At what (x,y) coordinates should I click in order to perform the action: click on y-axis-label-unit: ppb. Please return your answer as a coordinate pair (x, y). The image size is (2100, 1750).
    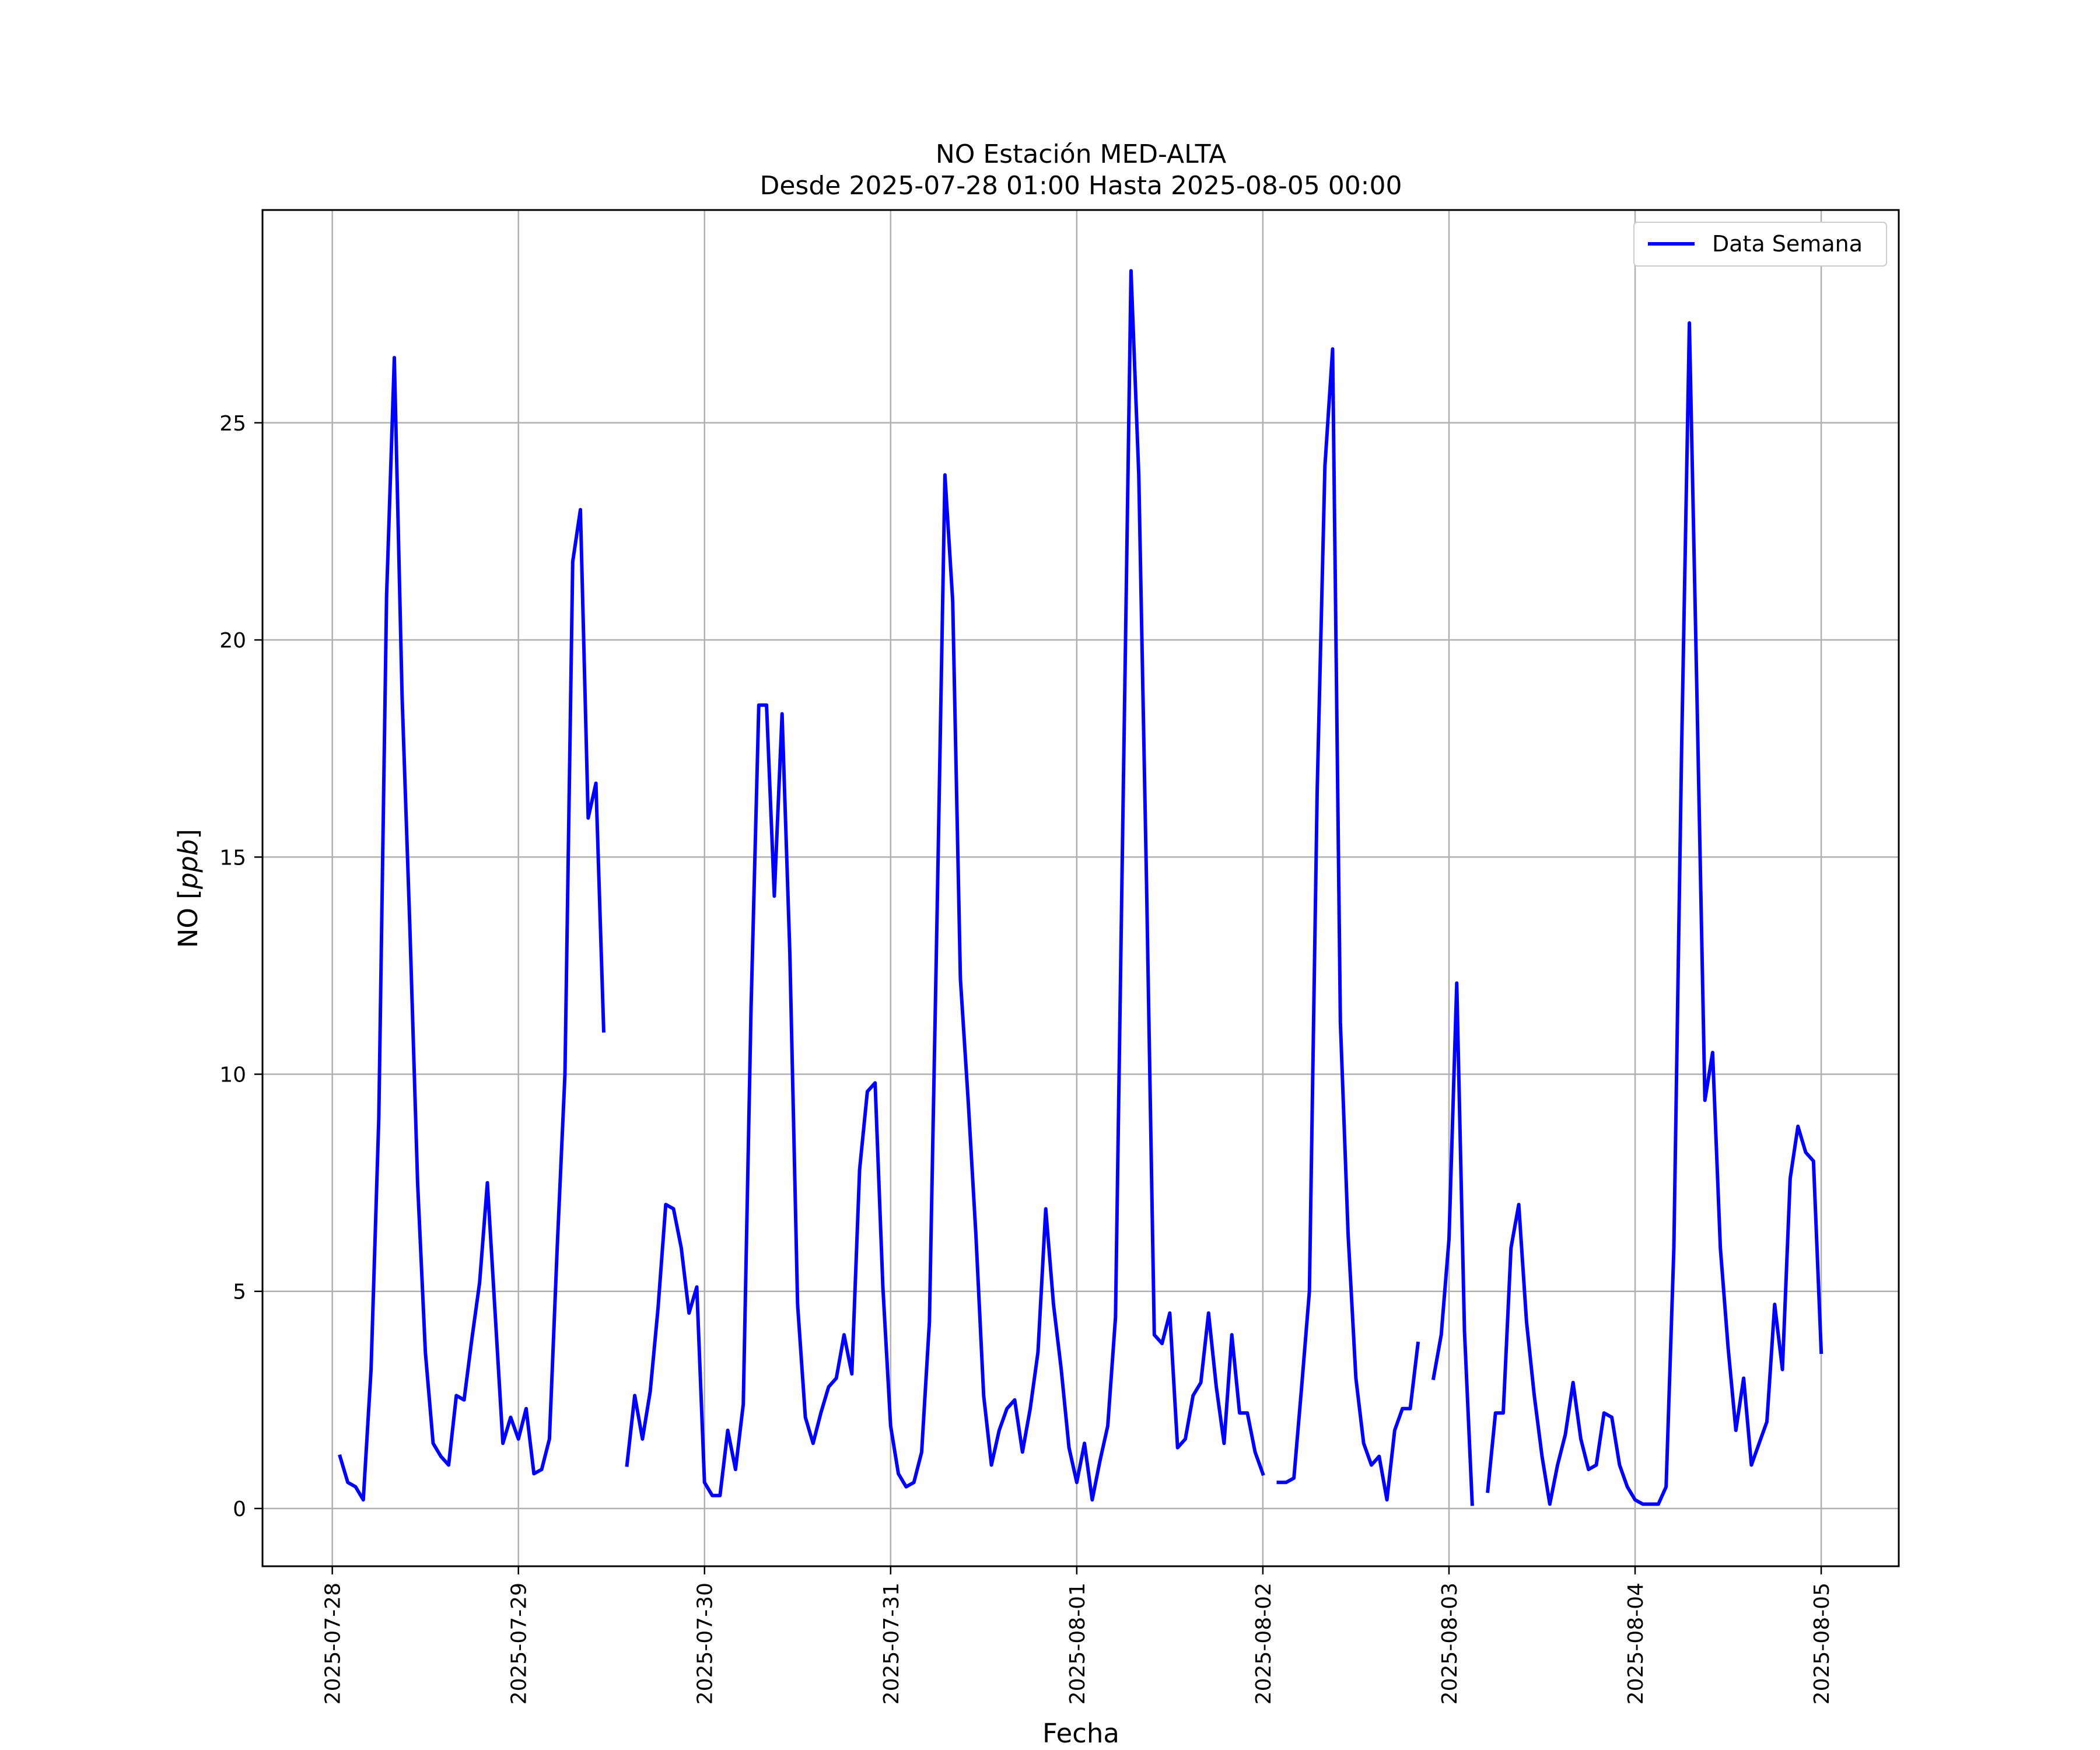
    Looking at the image, I should click on (188, 864).